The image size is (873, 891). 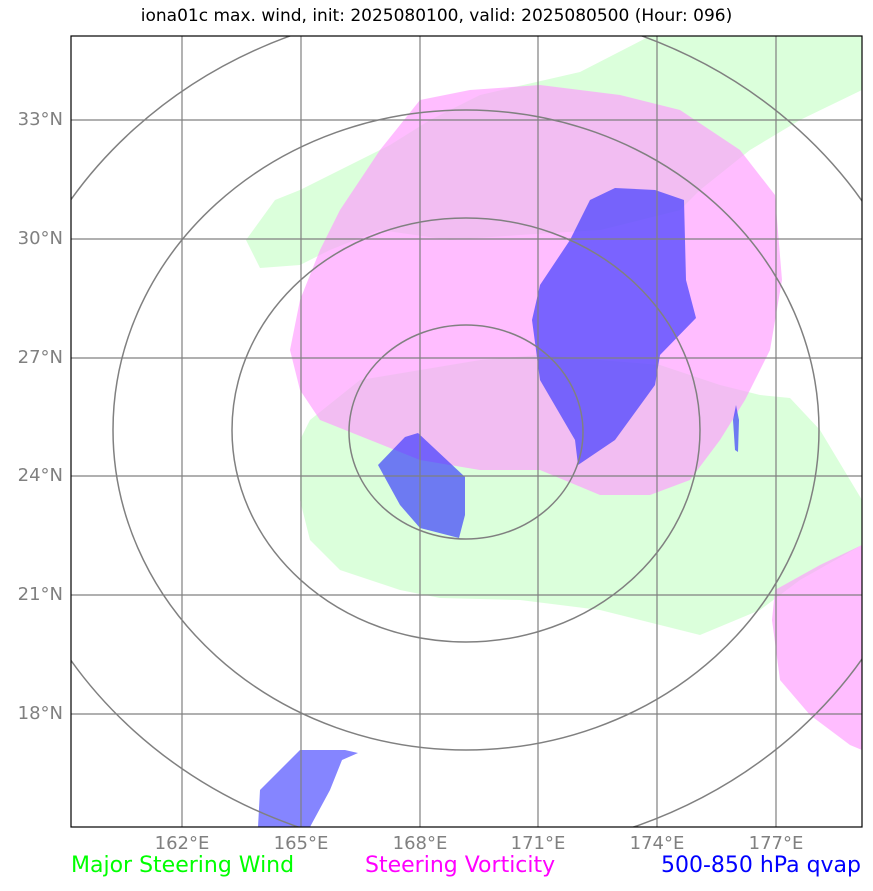 What do you see at coordinates (40, 594) in the screenshot?
I see `lat-label-21n: 21°N` at bounding box center [40, 594].